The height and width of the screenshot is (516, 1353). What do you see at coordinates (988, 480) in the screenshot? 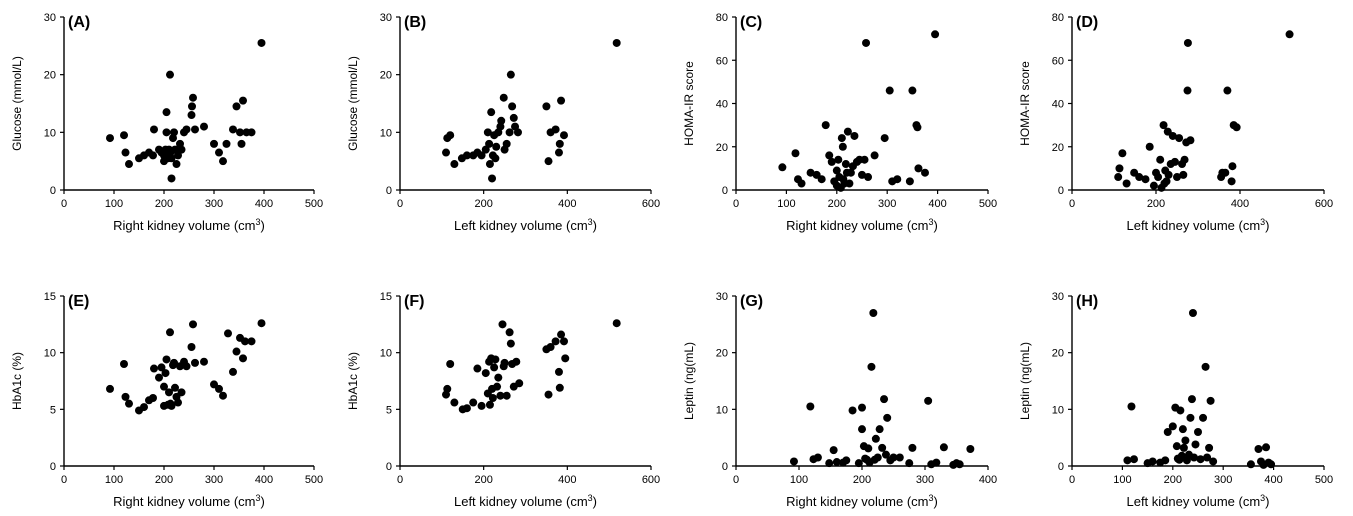
I see `x-tick-label: 400` at bounding box center [988, 480].